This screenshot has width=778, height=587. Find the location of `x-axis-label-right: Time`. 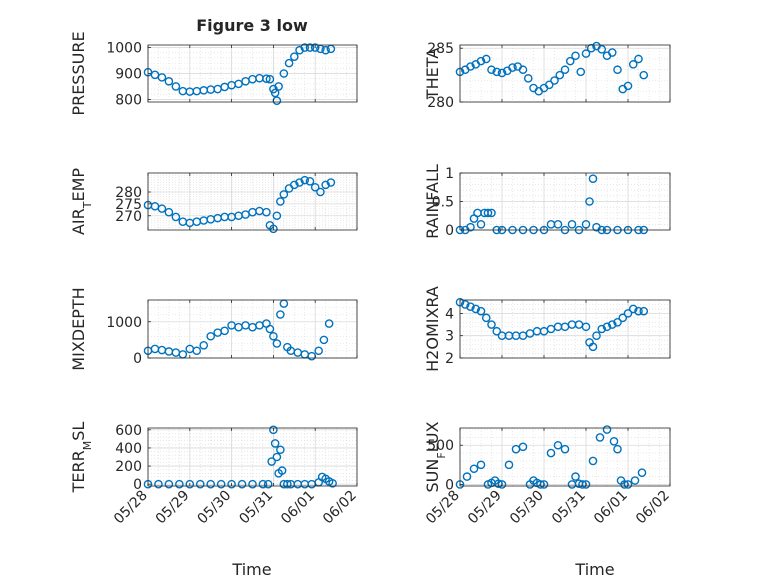

x-axis-label-right: Time is located at coordinates (594, 569).